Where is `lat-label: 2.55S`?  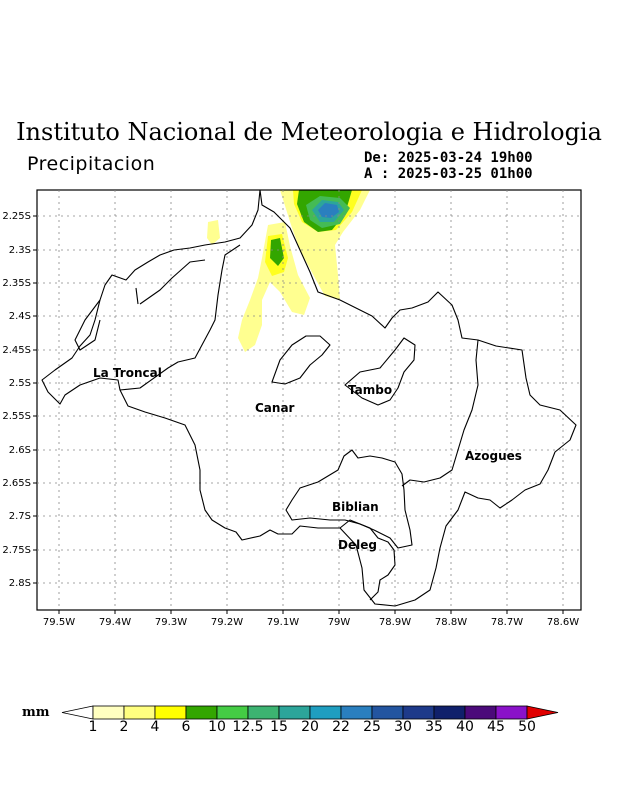 lat-label: 2.55S is located at coordinates (16, 416).